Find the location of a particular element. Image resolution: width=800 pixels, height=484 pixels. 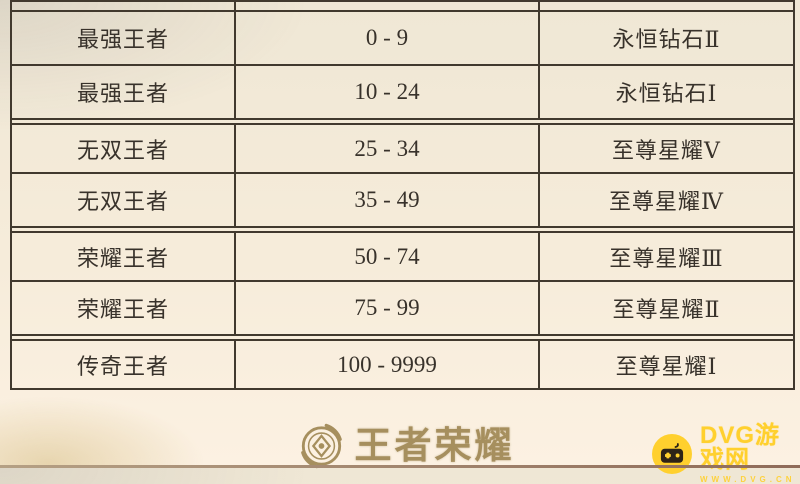

star-range-cell is located at coordinates (386, 6).